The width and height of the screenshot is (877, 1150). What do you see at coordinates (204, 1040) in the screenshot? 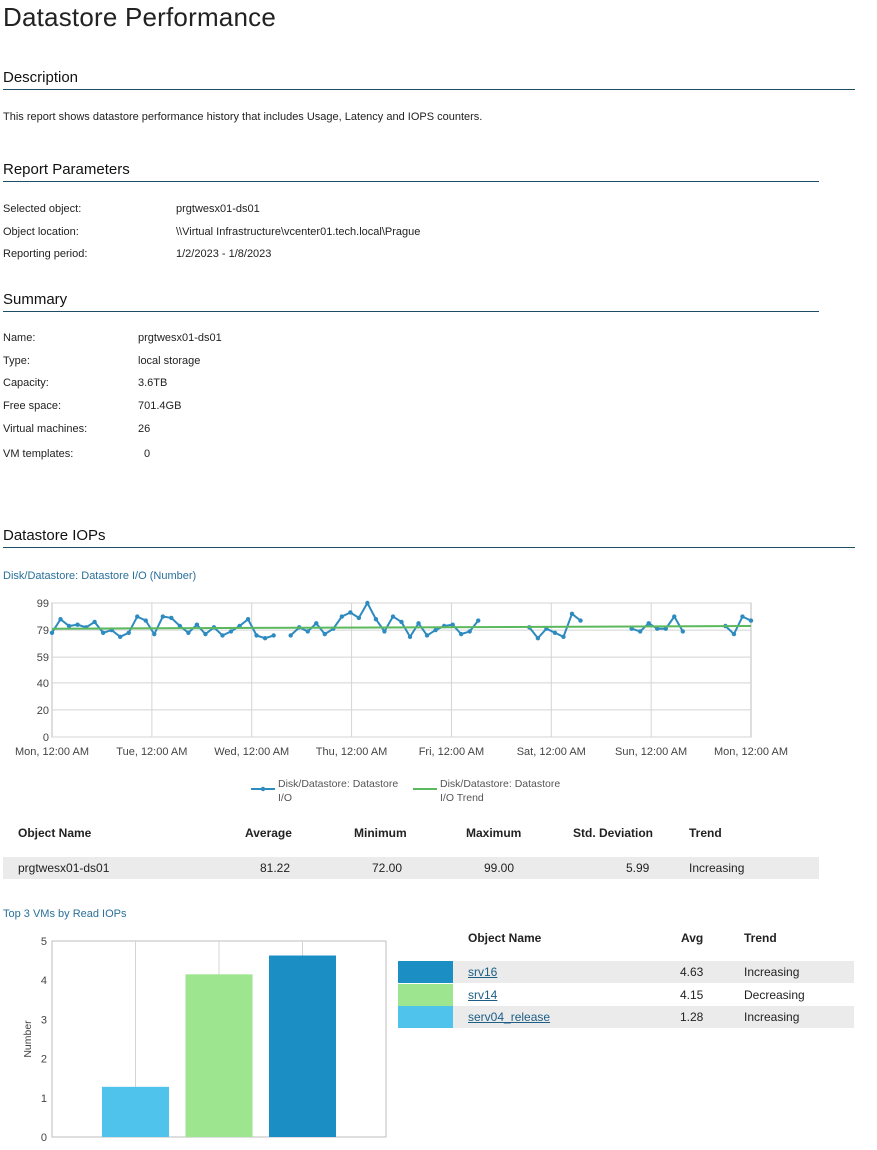
I see `top3-bar-chart: 0 1 2 3 4 5 Number` at bounding box center [204, 1040].